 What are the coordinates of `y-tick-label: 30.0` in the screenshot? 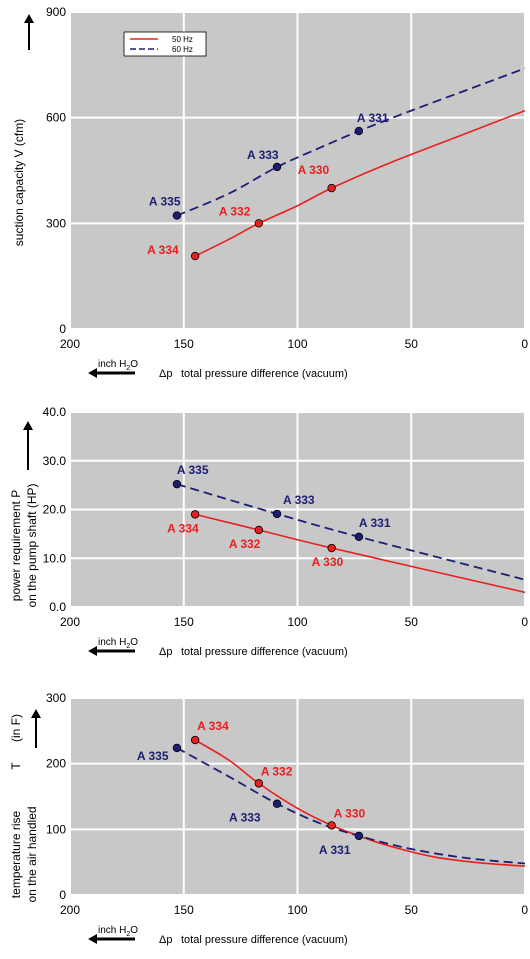 It's located at (55, 461).